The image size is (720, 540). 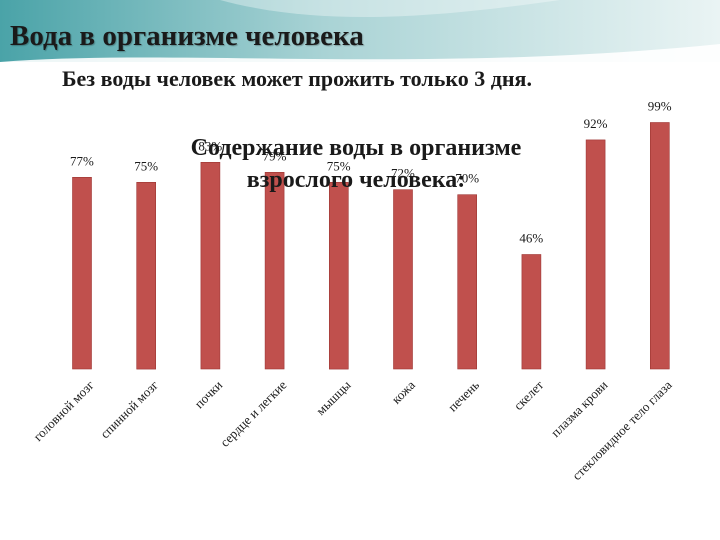 What do you see at coordinates (208, 394) in the screenshot?
I see `category-label-3: почки` at bounding box center [208, 394].